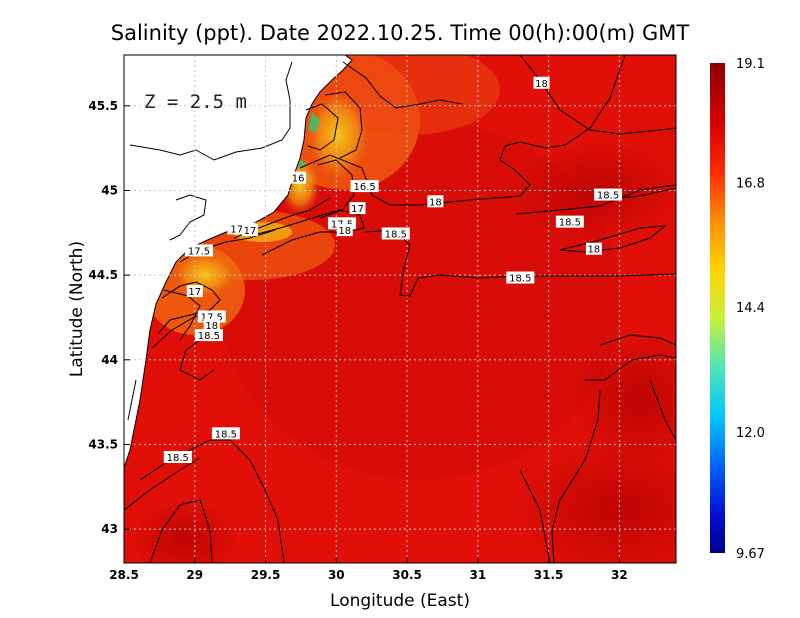  What do you see at coordinates (109, 360) in the screenshot?
I see `y-tick-label: 44` at bounding box center [109, 360].